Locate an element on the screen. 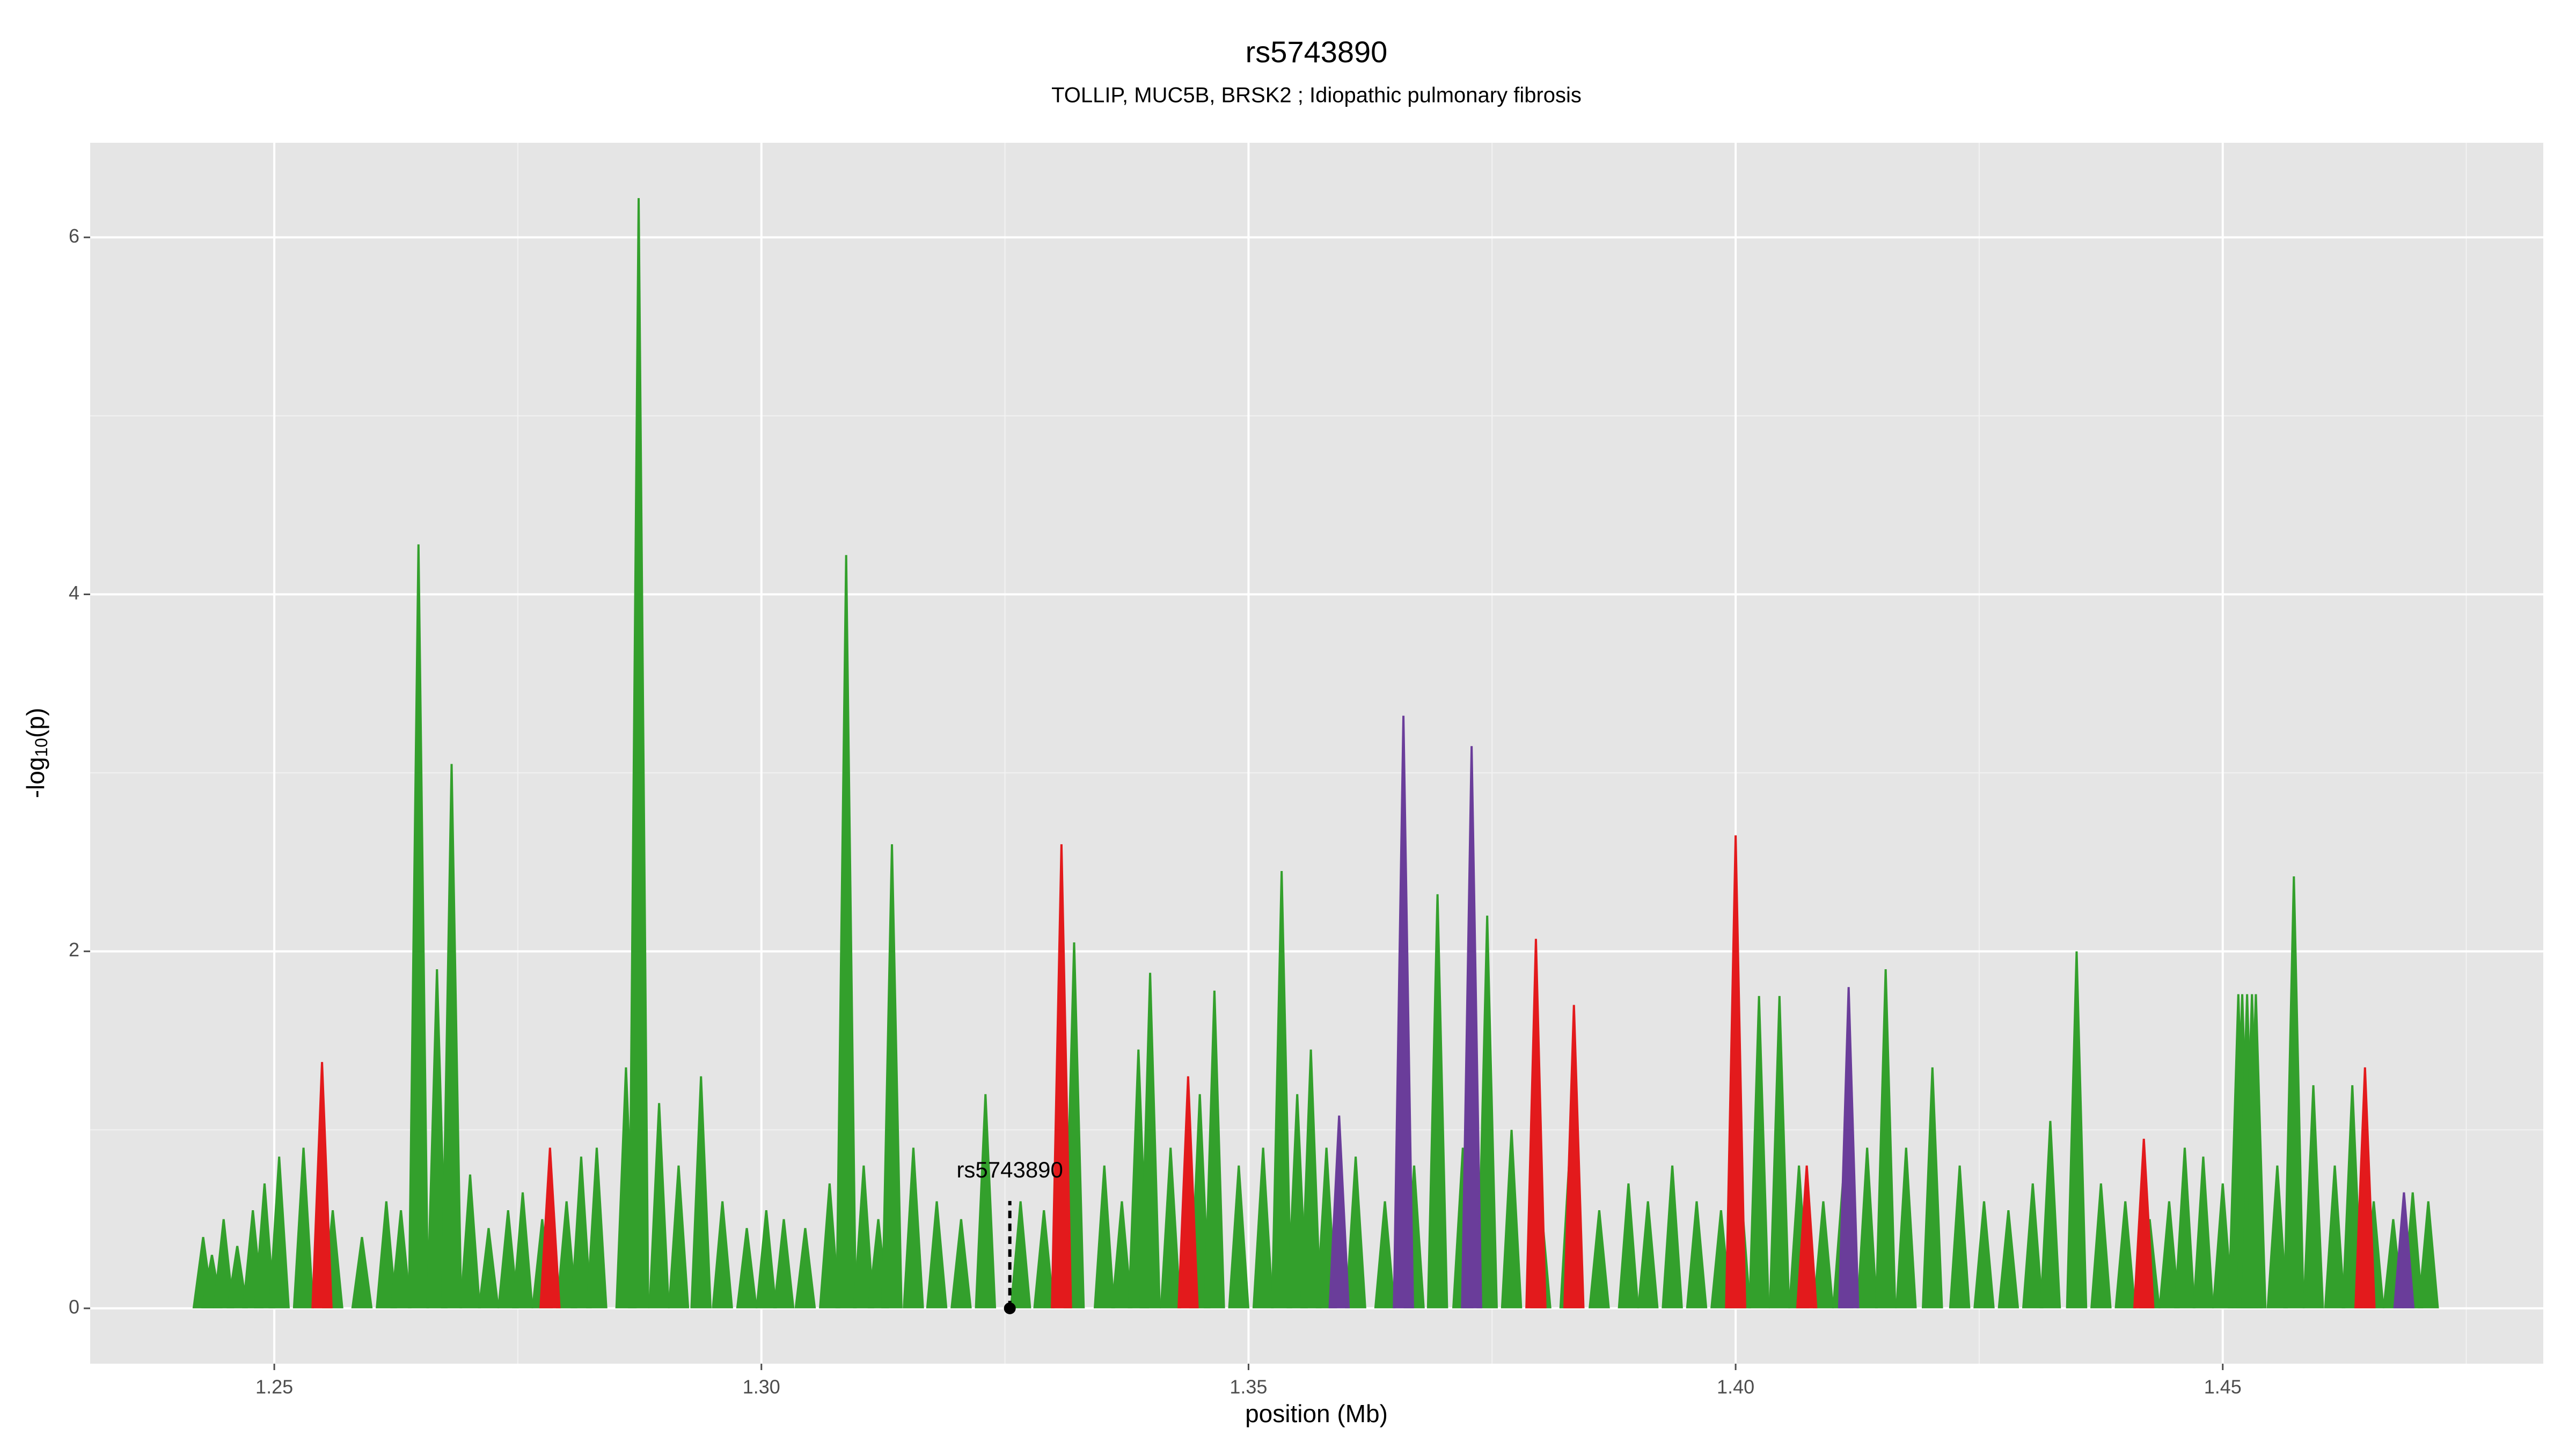 The height and width of the screenshot is (1449, 2576). y-axis-title-sub: 10 is located at coordinates (41, 747).